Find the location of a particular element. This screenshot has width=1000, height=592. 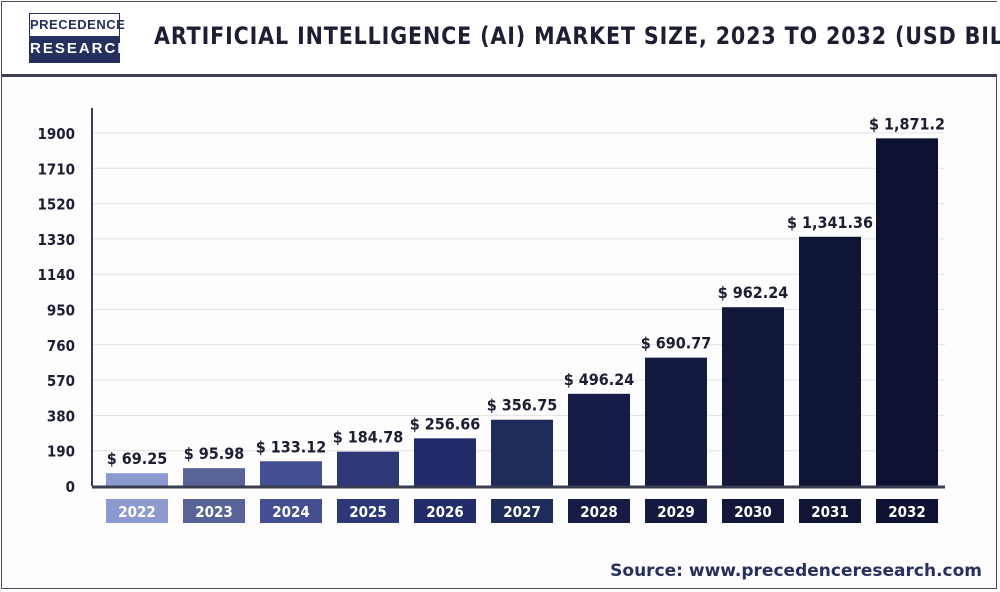

y-tick-label: 570 is located at coordinates (61, 381).